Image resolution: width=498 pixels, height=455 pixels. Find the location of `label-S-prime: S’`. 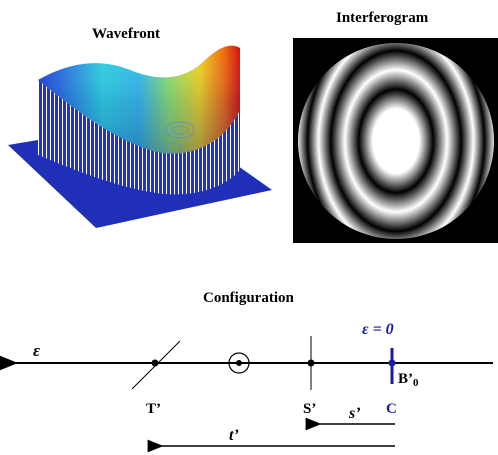

label-S-prime: S’ is located at coordinates (309, 409).